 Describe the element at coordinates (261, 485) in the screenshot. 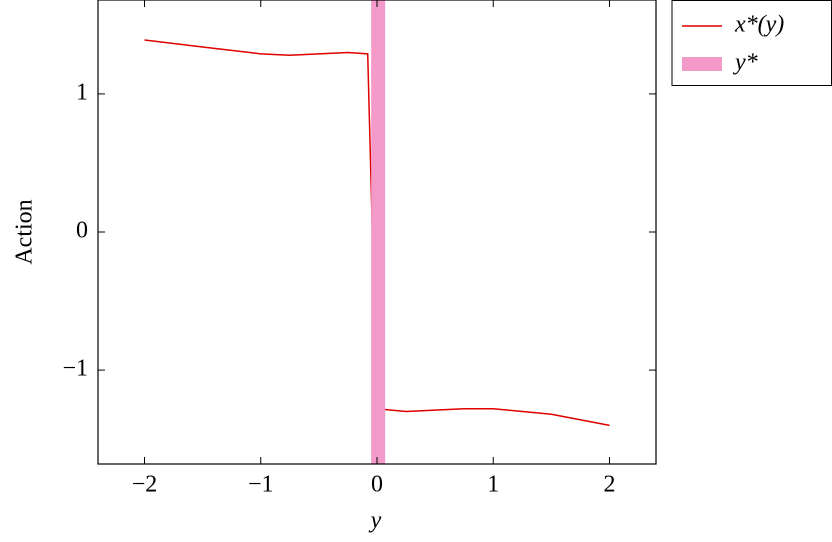

I see `x-tick-label: −1` at that location.